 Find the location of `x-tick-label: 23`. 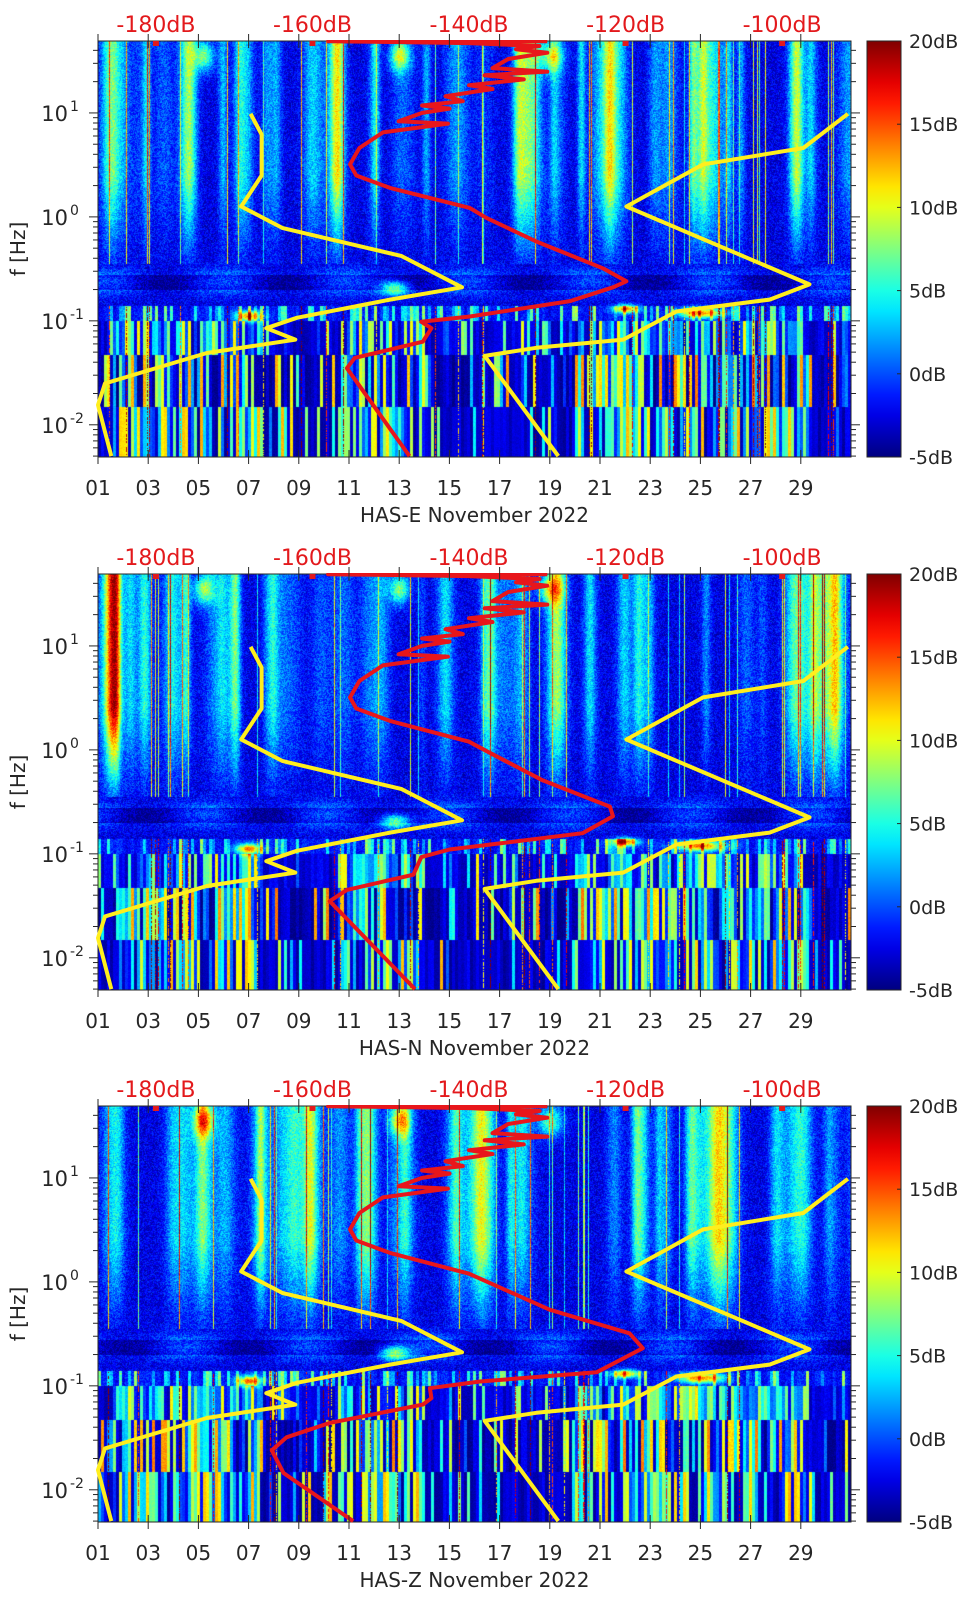

x-tick-label: 23 is located at coordinates (649, 1021).